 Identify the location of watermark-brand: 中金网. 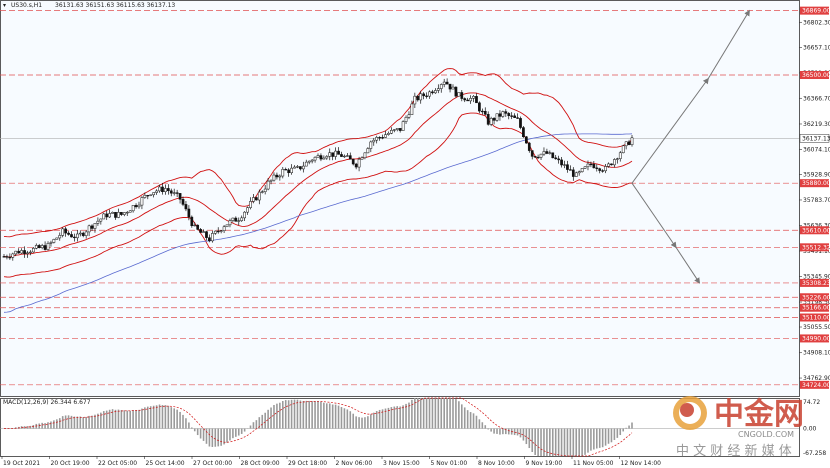
(759, 414).